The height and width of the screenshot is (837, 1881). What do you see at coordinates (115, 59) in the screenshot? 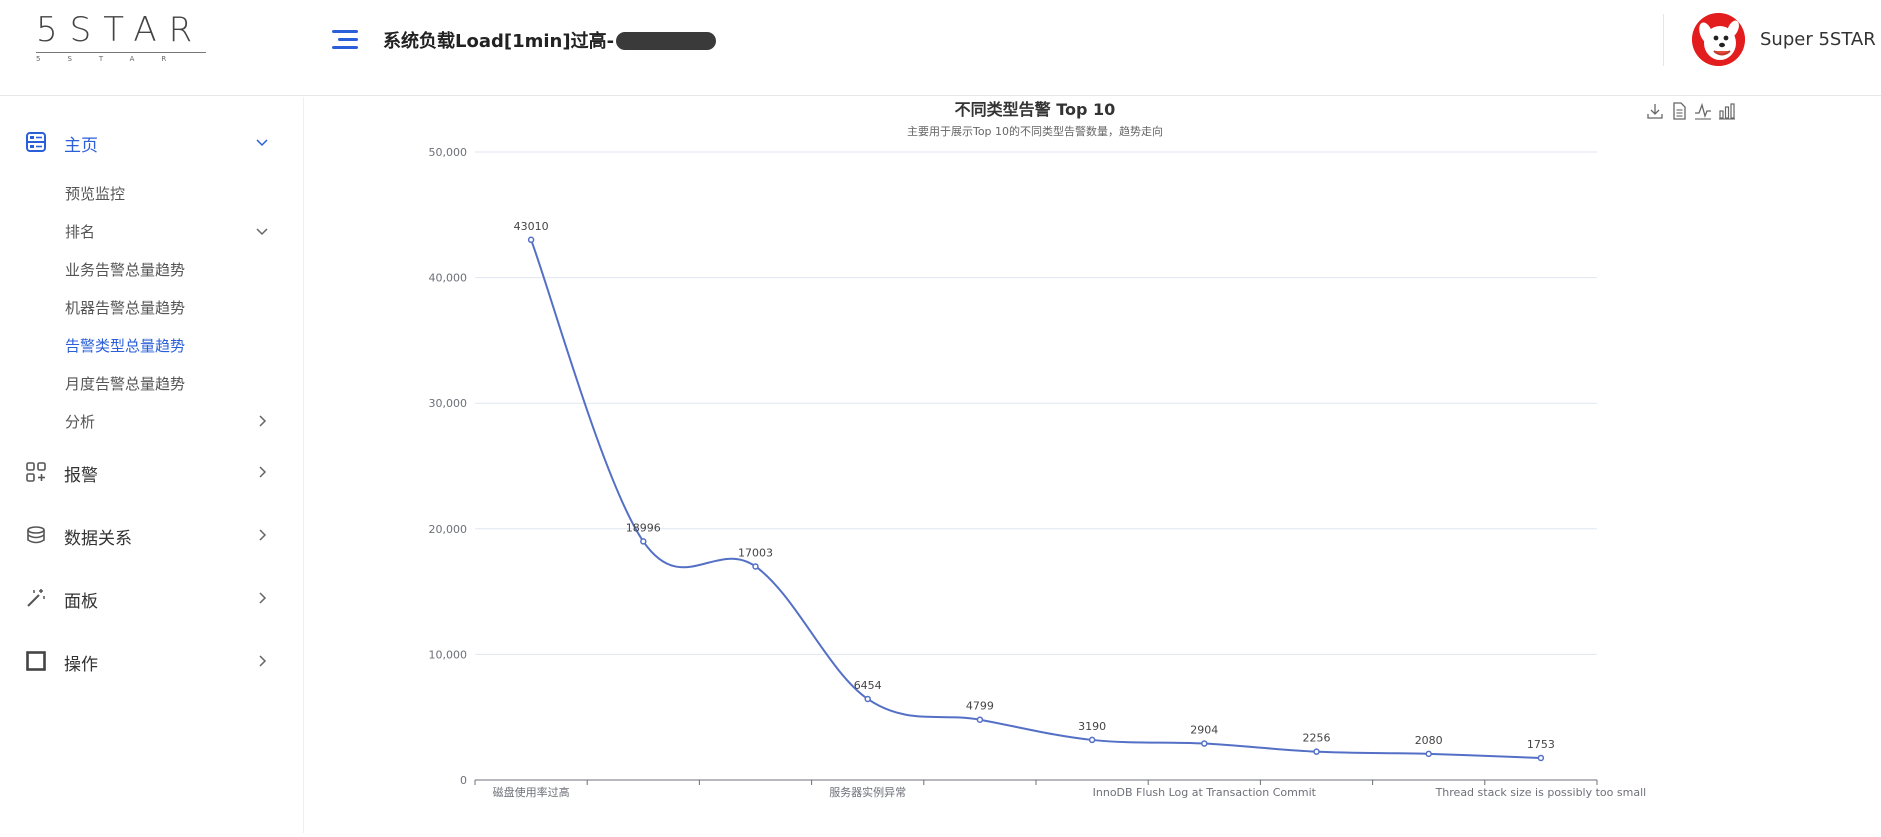
I see `logo-subtext: 5STAR` at bounding box center [115, 59].